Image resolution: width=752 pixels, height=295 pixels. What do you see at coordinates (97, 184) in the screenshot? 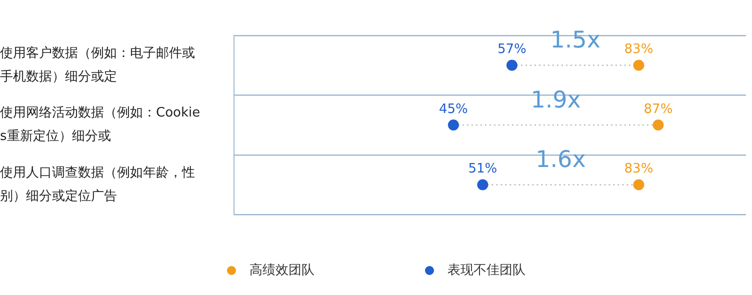
I see `y-tick-label: 使用人口调查数据（例如年龄，性别）细分或定位广告` at bounding box center [97, 184].